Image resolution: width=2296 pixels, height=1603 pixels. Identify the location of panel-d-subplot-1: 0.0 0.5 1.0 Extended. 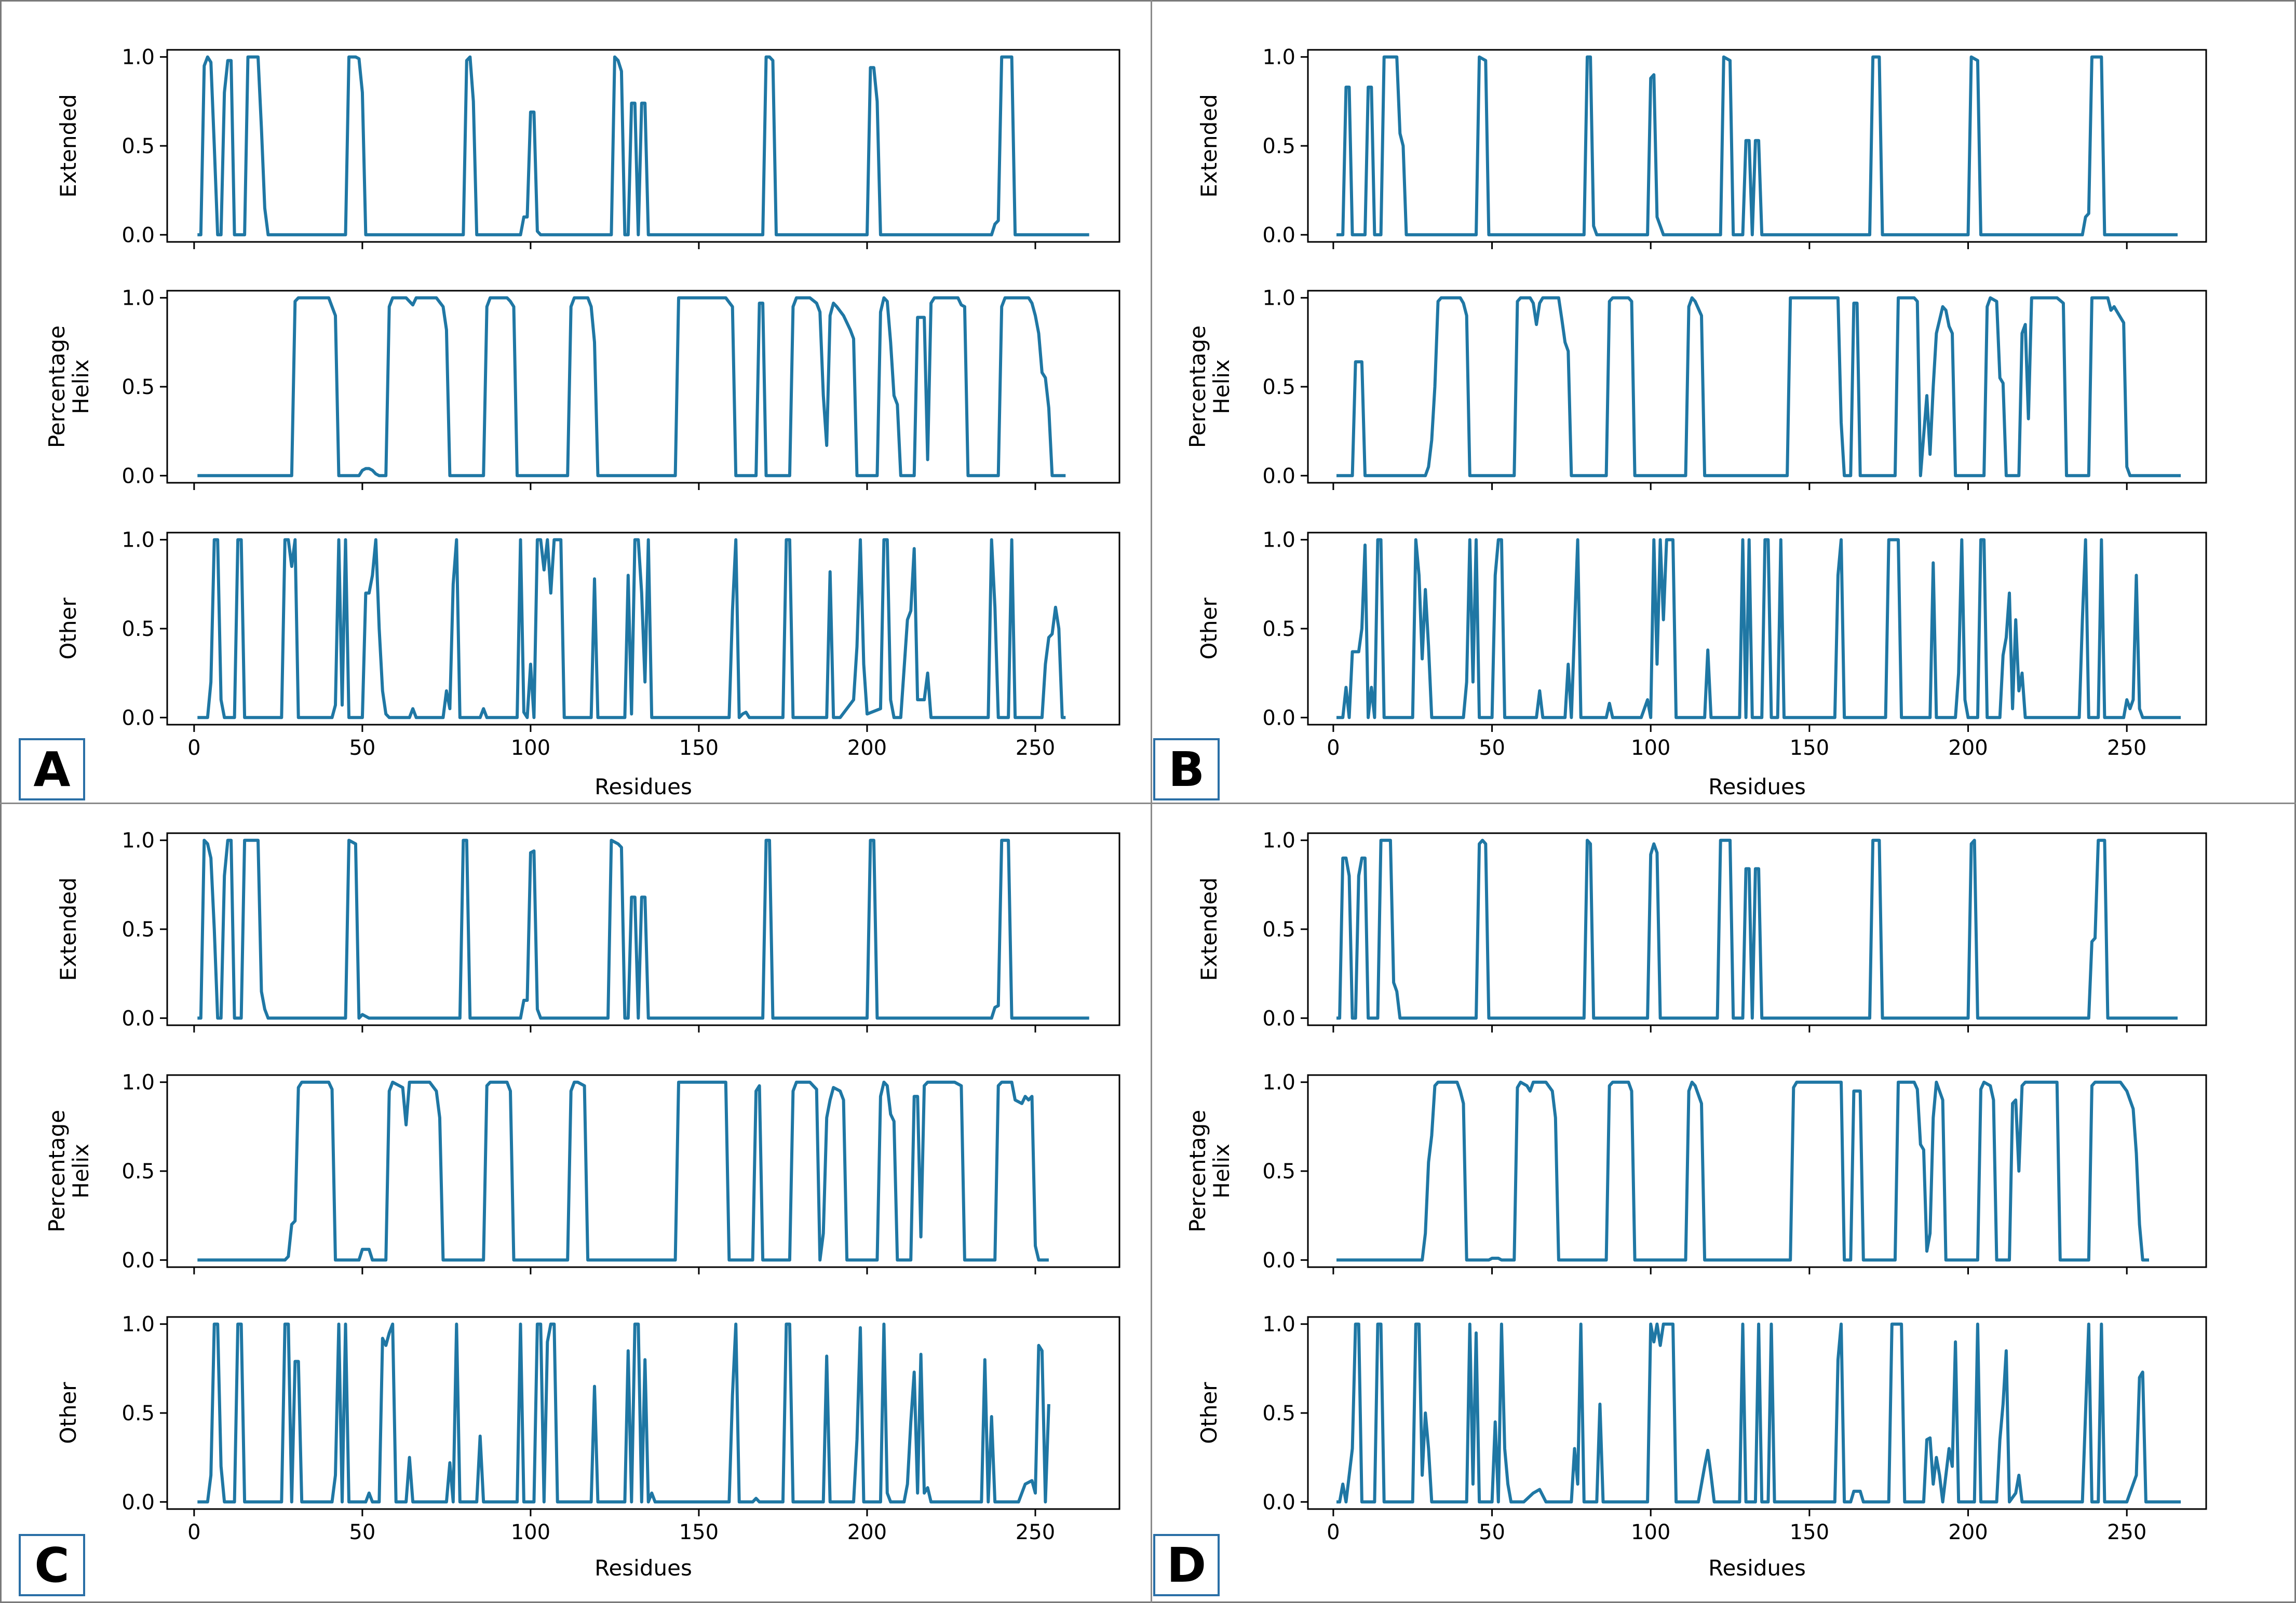
(1701, 931).